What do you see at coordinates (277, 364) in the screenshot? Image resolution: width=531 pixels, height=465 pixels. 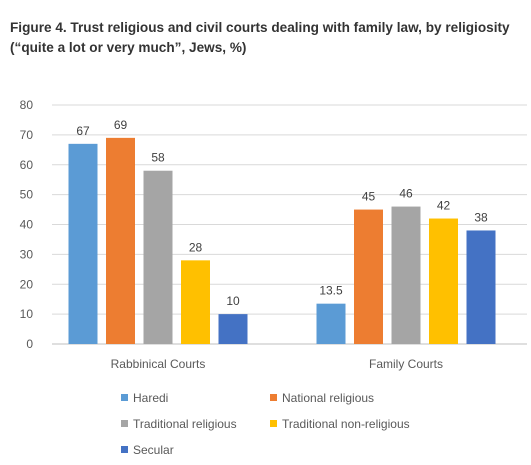 I see `x-axis-categories: Rabbinical Courts Family Courts` at bounding box center [277, 364].